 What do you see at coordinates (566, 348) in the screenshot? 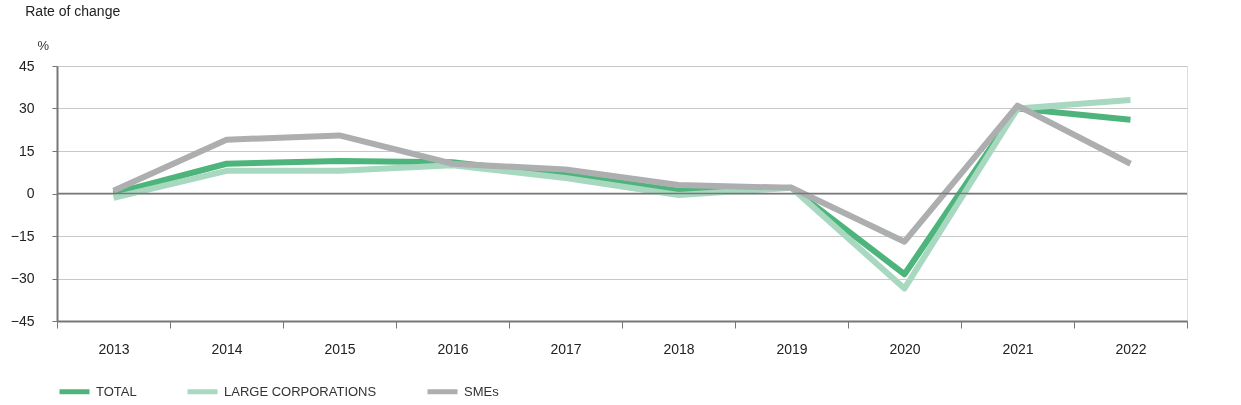
I see `x-tick-label: 2017` at bounding box center [566, 348].